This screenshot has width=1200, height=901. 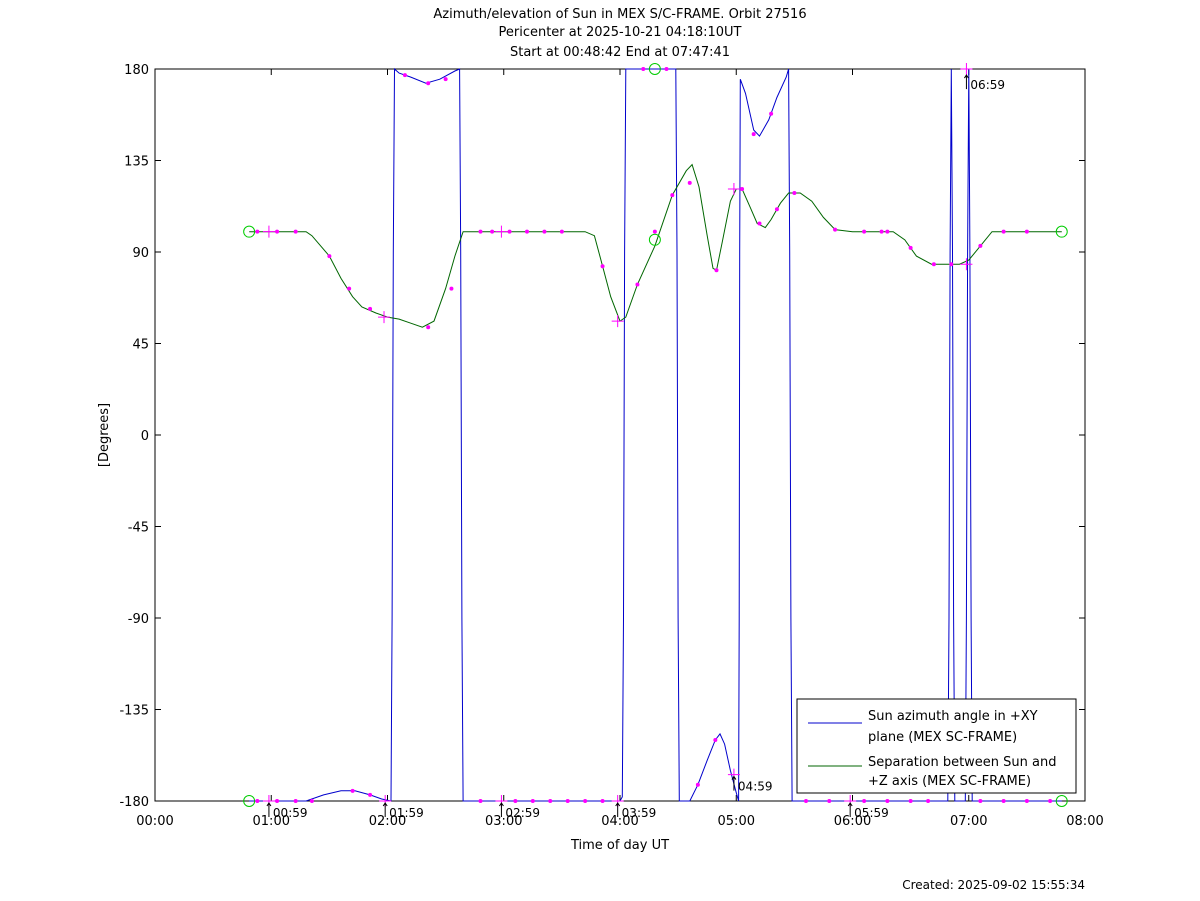 I want to click on y-tick-label: 45, so click(x=140, y=345).